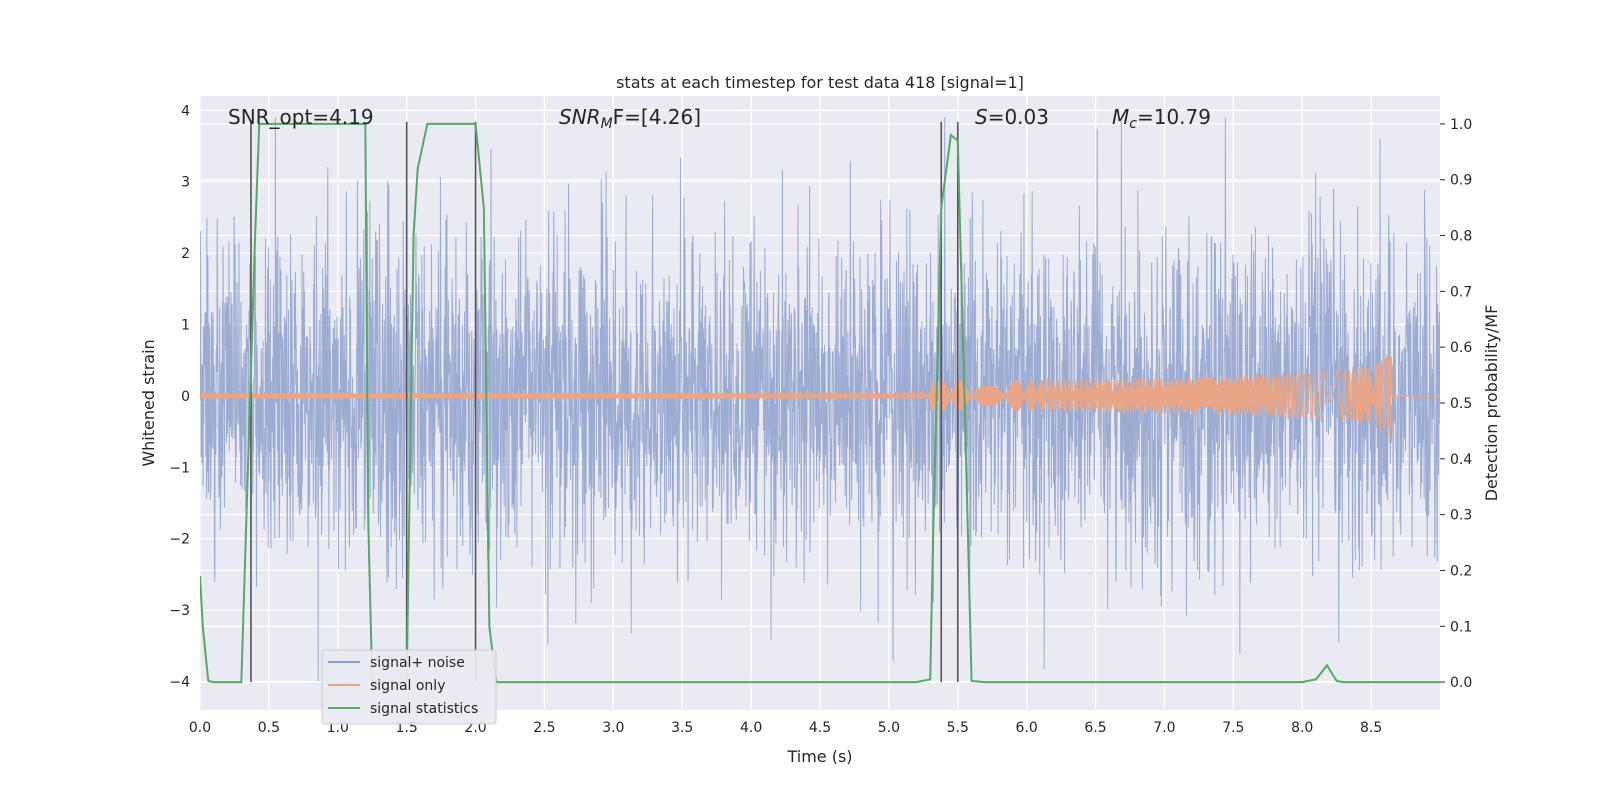 Image resolution: width=1600 pixels, height=800 pixels. I want to click on x-tick-label: 5.0, so click(889, 728).